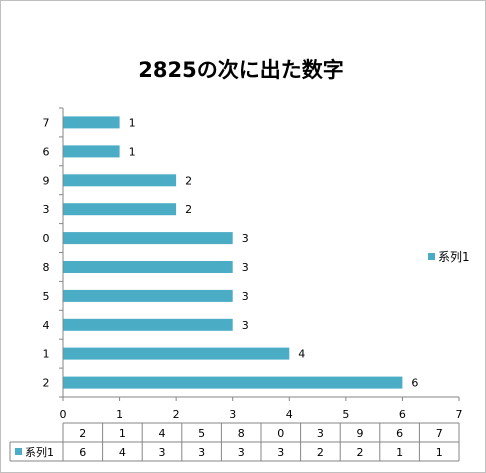 The image size is (486, 473). I want to click on data-label-1: 4, so click(301, 354).